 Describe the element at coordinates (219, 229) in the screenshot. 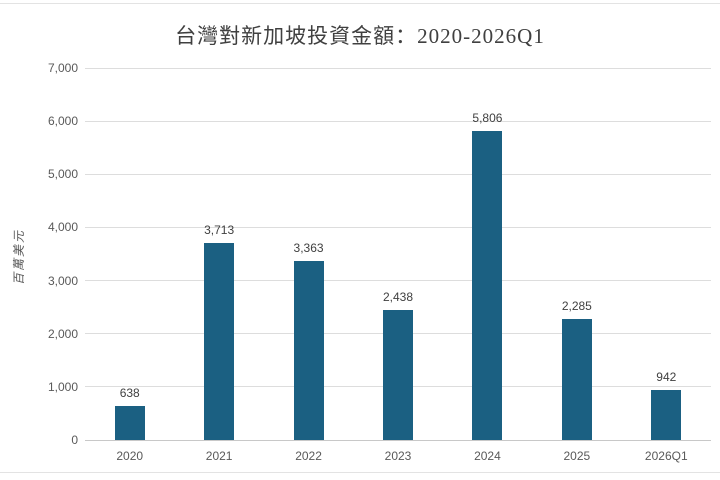

I see `bar-value-label-2021: 3,713` at that location.